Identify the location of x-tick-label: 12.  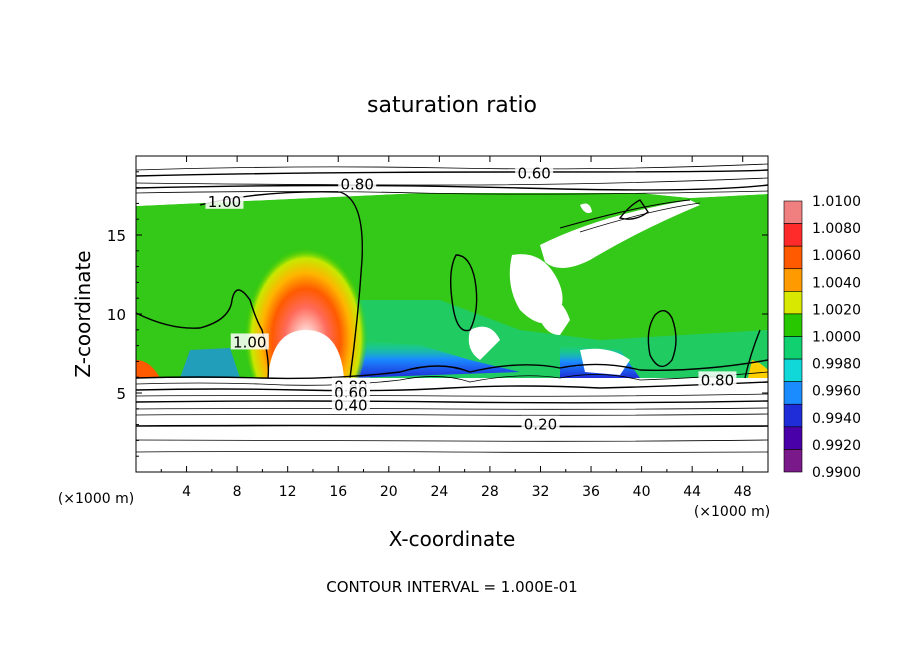
(288, 492).